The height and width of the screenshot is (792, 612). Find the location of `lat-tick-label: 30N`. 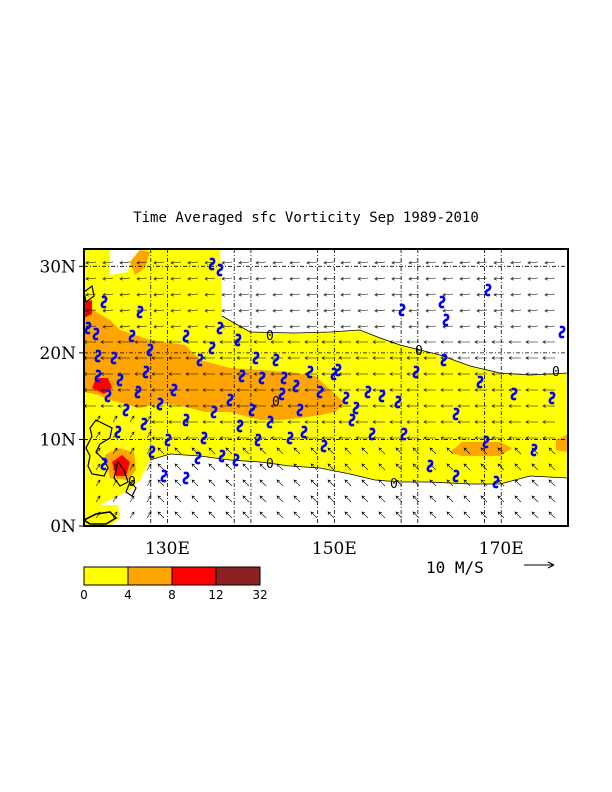

lat-tick-label: 30N is located at coordinates (57, 267).